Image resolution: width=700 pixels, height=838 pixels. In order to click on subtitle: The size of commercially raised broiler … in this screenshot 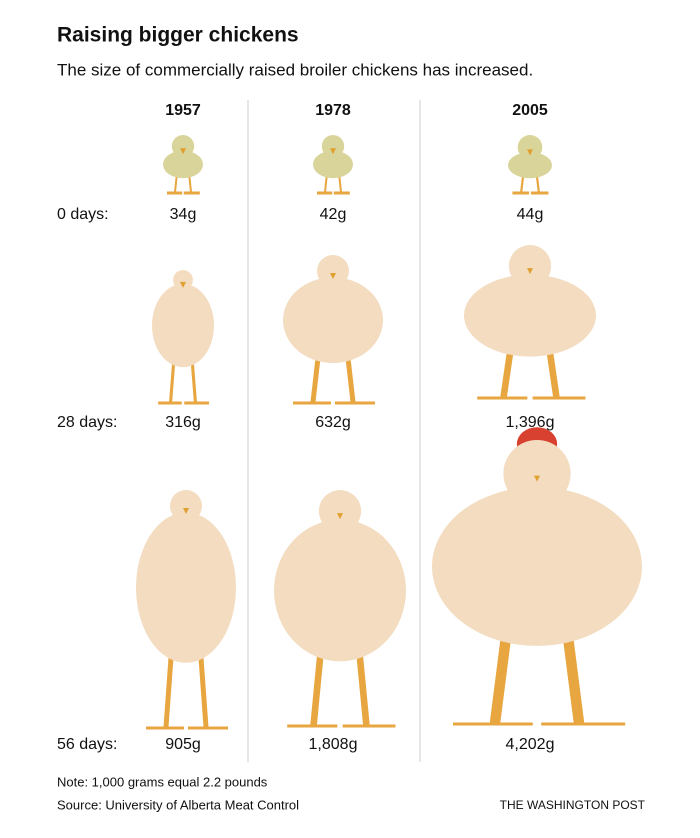, I will do `click(295, 69)`.